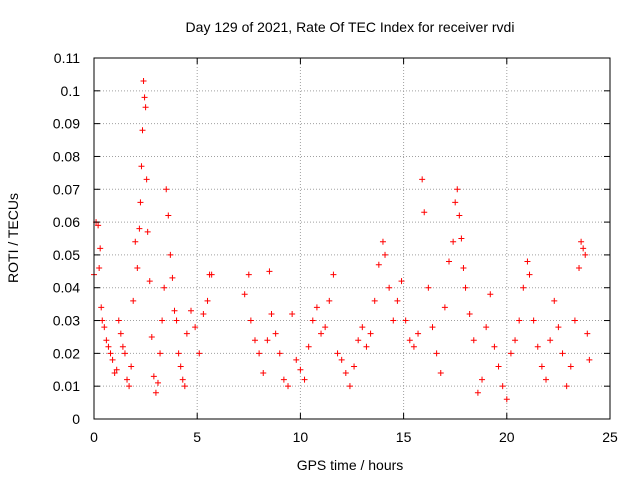 This screenshot has width=640, height=480. I want to click on y-tick-label: 0.04, so click(66, 288).